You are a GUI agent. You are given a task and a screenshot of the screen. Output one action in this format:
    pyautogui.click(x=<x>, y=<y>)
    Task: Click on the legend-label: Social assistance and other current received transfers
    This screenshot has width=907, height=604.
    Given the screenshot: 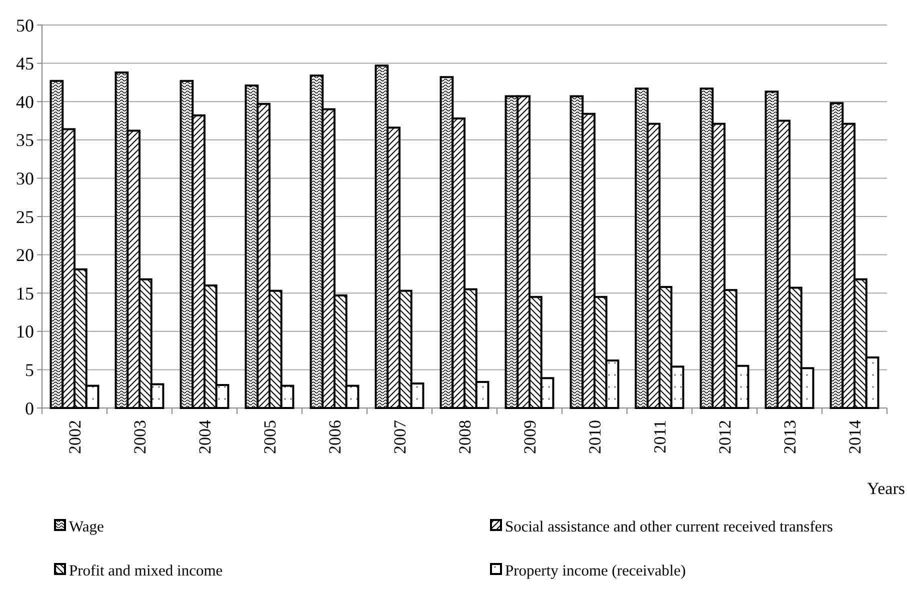 What is the action you would take?
    pyautogui.click(x=669, y=527)
    